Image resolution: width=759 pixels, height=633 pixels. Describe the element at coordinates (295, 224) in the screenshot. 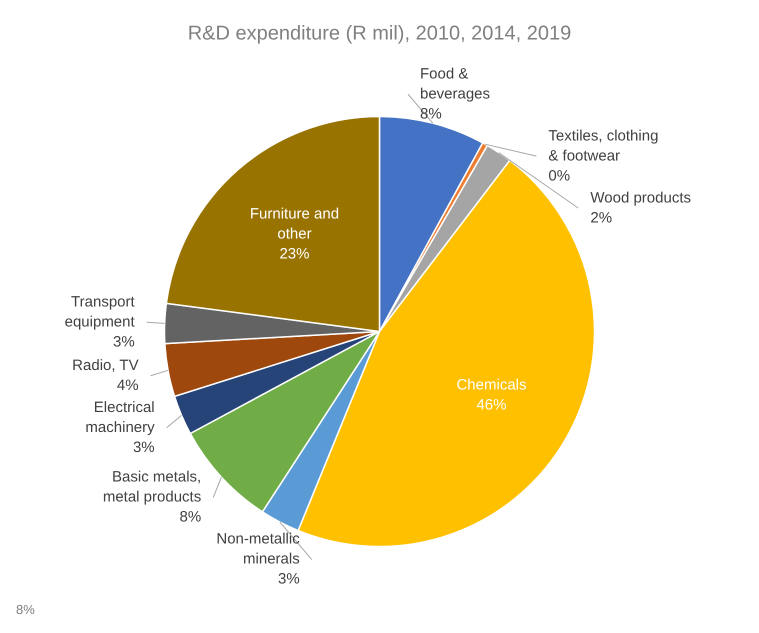

I see `slice-label: Furniture and other` at that location.